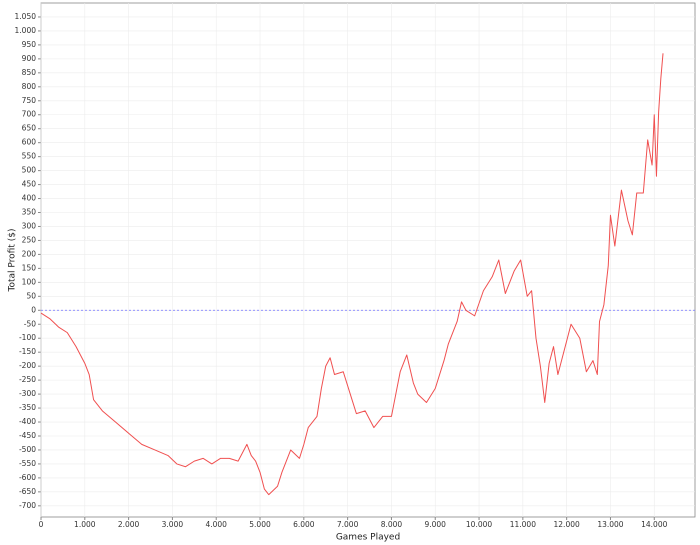 The image size is (700, 545). What do you see at coordinates (29, 198) in the screenshot?
I see `y-tick-label: 400` at bounding box center [29, 198].